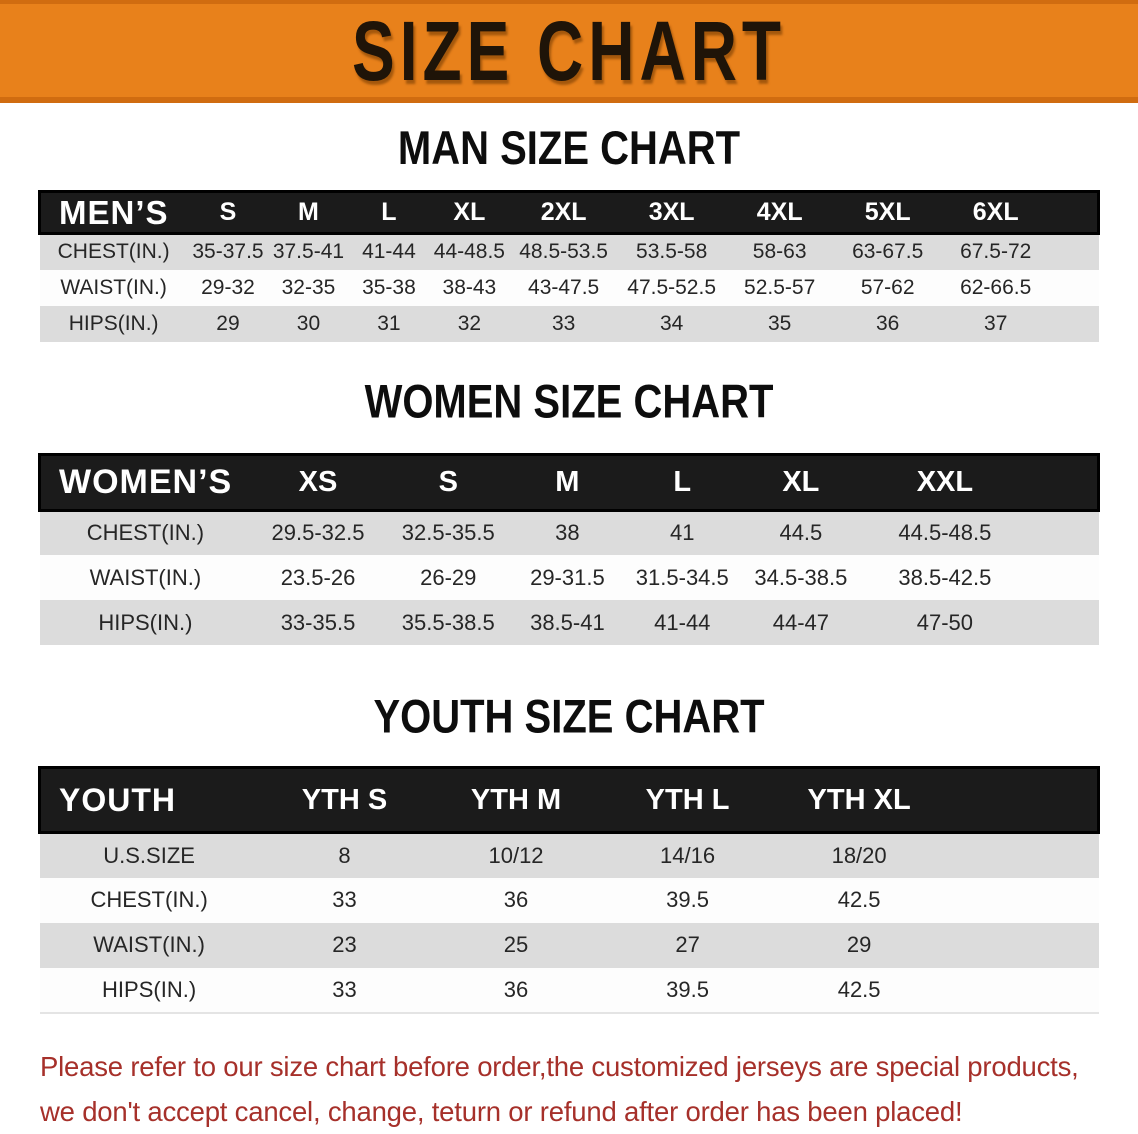 The image size is (1138, 1134). What do you see at coordinates (682, 532) in the screenshot?
I see `cell: 41` at bounding box center [682, 532].